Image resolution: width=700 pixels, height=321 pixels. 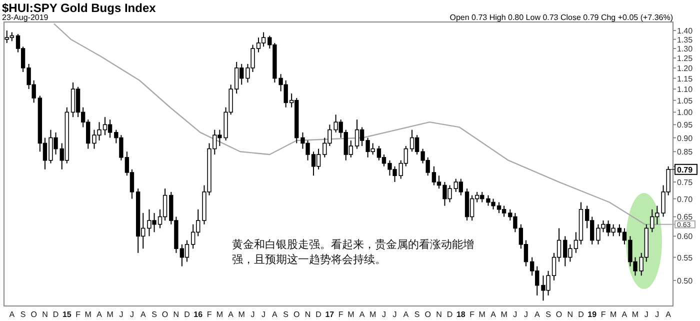 What do you see at coordinates (25, 17) in the screenshot?
I see `chart-subtitle: 23-Aug-2019` at bounding box center [25, 17].